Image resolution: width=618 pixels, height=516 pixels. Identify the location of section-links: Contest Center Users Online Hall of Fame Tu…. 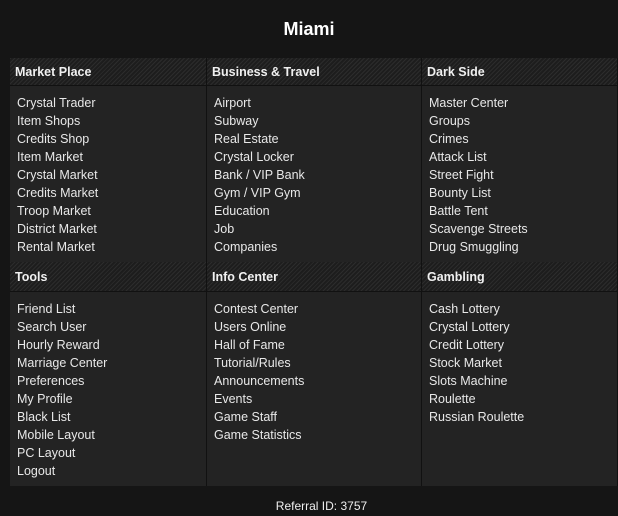
(314, 389).